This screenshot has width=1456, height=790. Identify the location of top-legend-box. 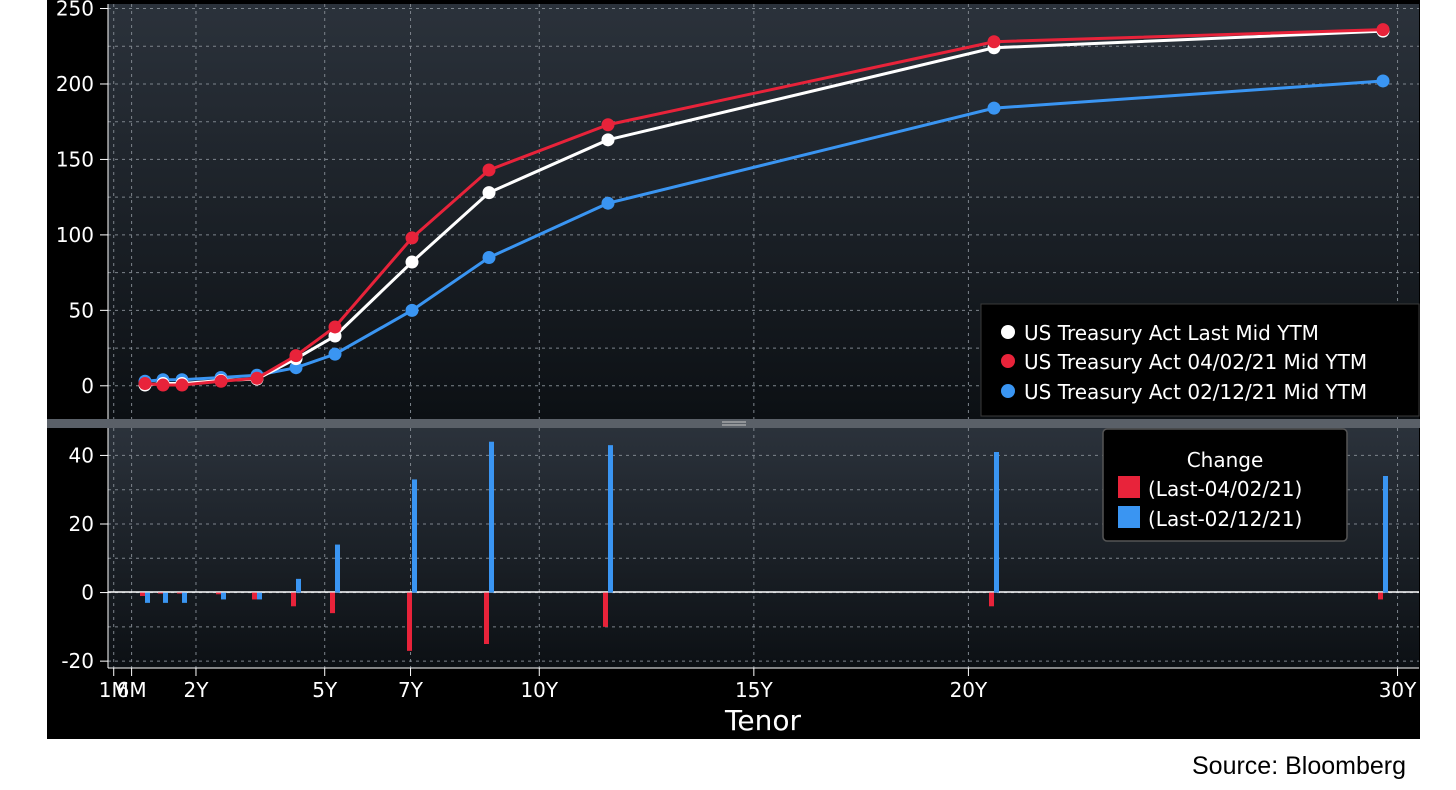
(1200, 360).